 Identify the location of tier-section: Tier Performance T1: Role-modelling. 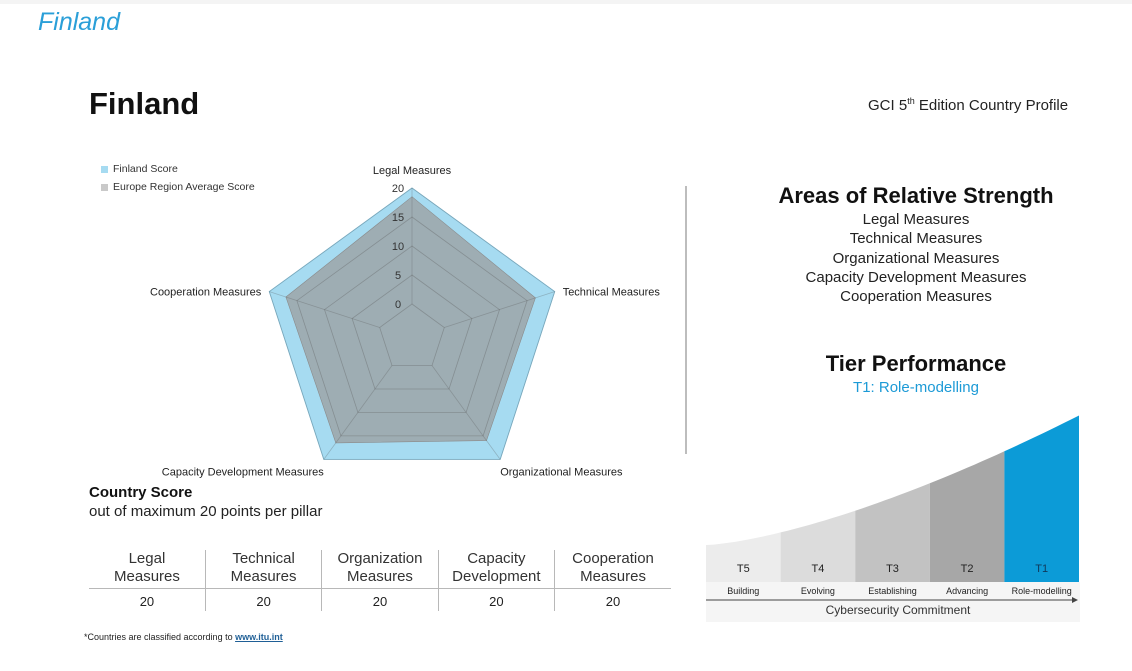
(916, 374).